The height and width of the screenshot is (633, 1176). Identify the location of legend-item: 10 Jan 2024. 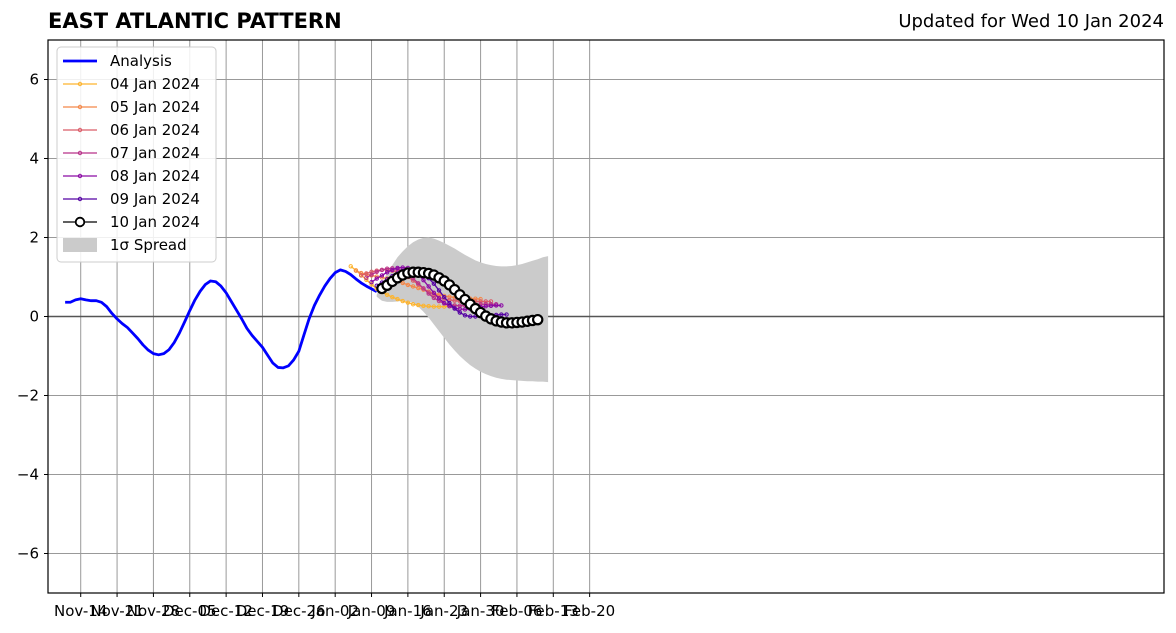
(131, 222).